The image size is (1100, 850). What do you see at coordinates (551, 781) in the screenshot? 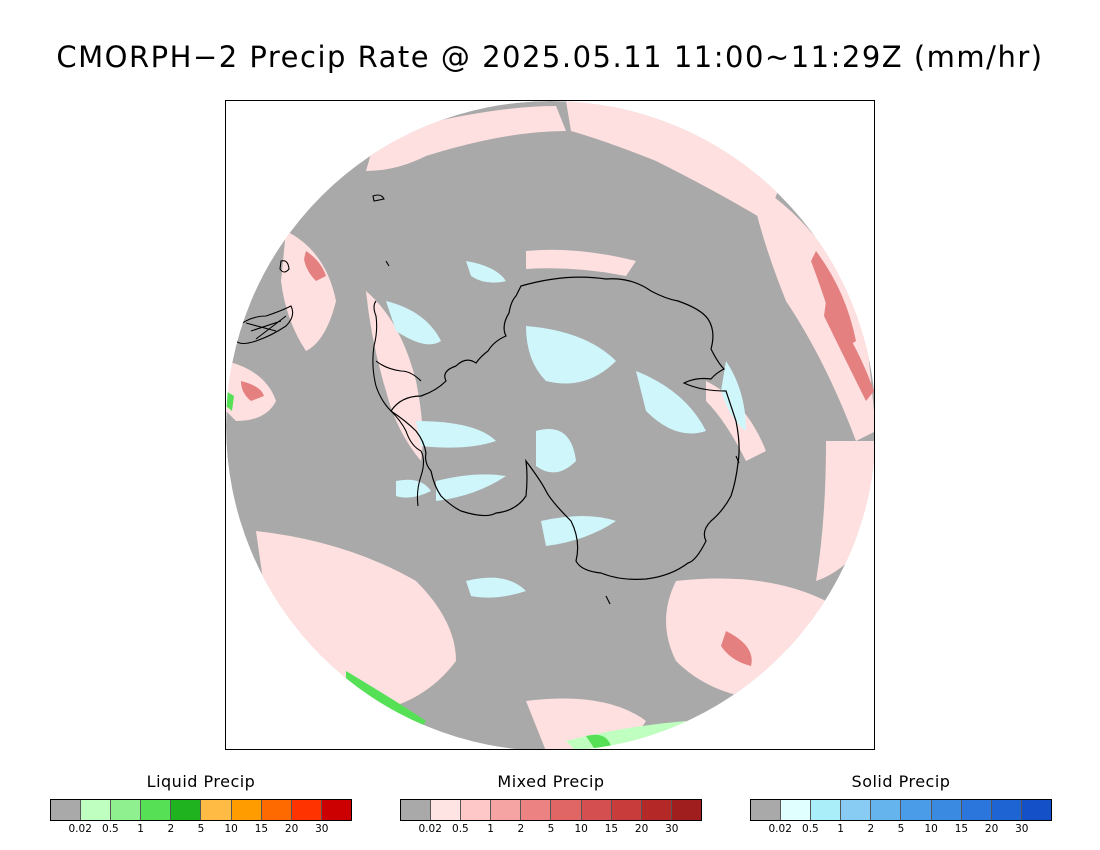
I see `legend-mixed-title: Mixed Precip` at bounding box center [551, 781].